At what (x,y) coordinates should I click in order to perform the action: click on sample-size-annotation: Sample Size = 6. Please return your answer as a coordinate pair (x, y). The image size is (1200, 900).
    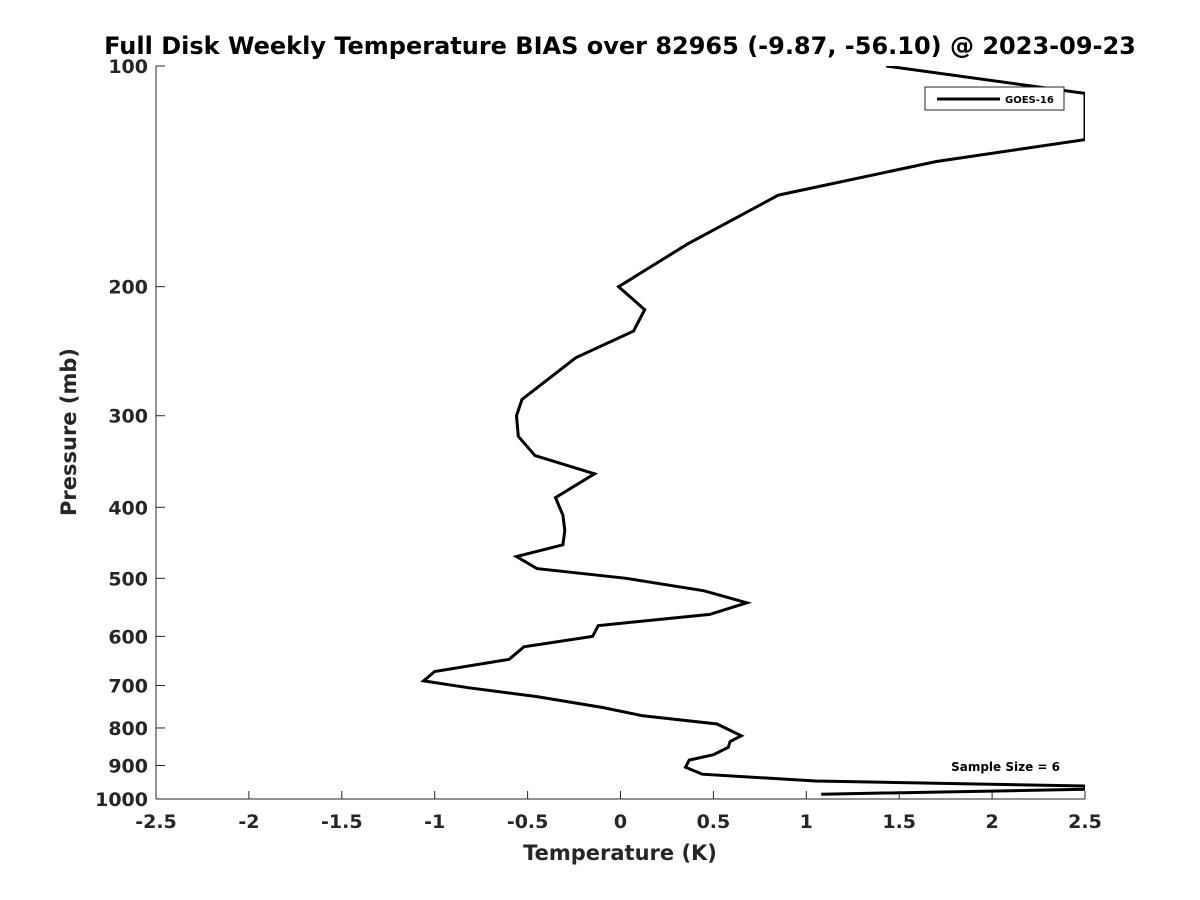
    Looking at the image, I should click on (1005, 767).